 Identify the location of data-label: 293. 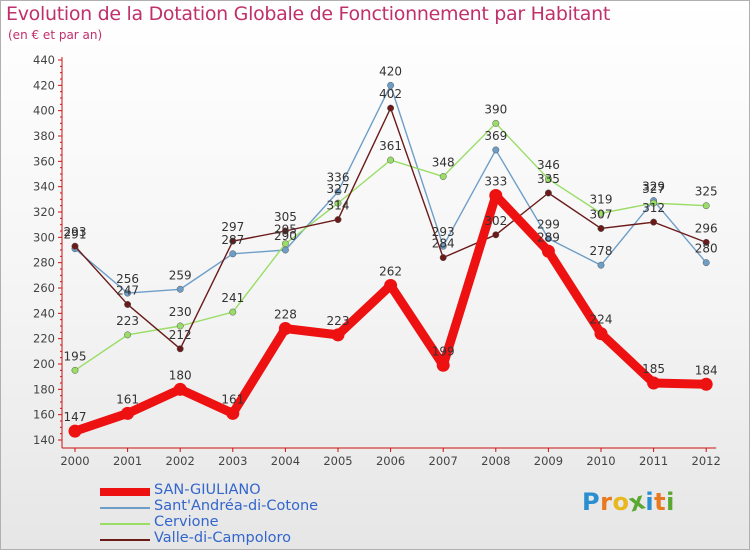
(75, 232).